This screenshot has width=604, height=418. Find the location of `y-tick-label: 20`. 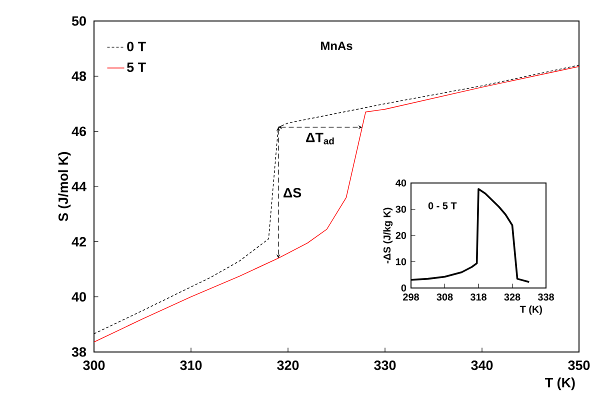

y-tick-label: 20 is located at coordinates (401, 236).